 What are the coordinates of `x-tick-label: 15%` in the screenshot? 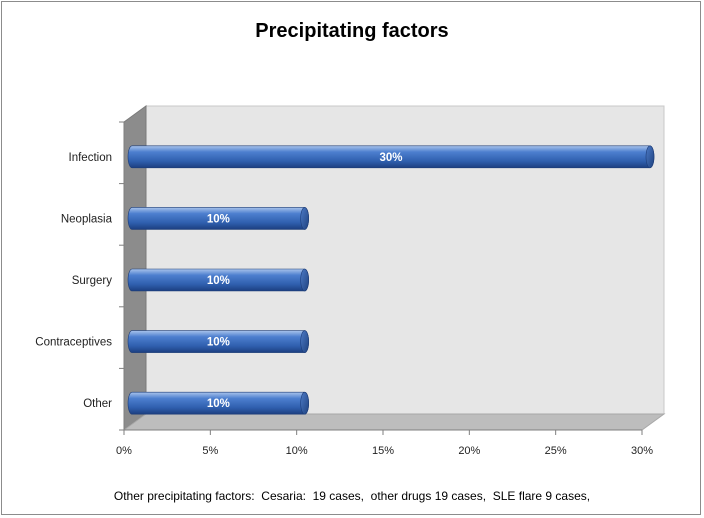 It's located at (383, 451).